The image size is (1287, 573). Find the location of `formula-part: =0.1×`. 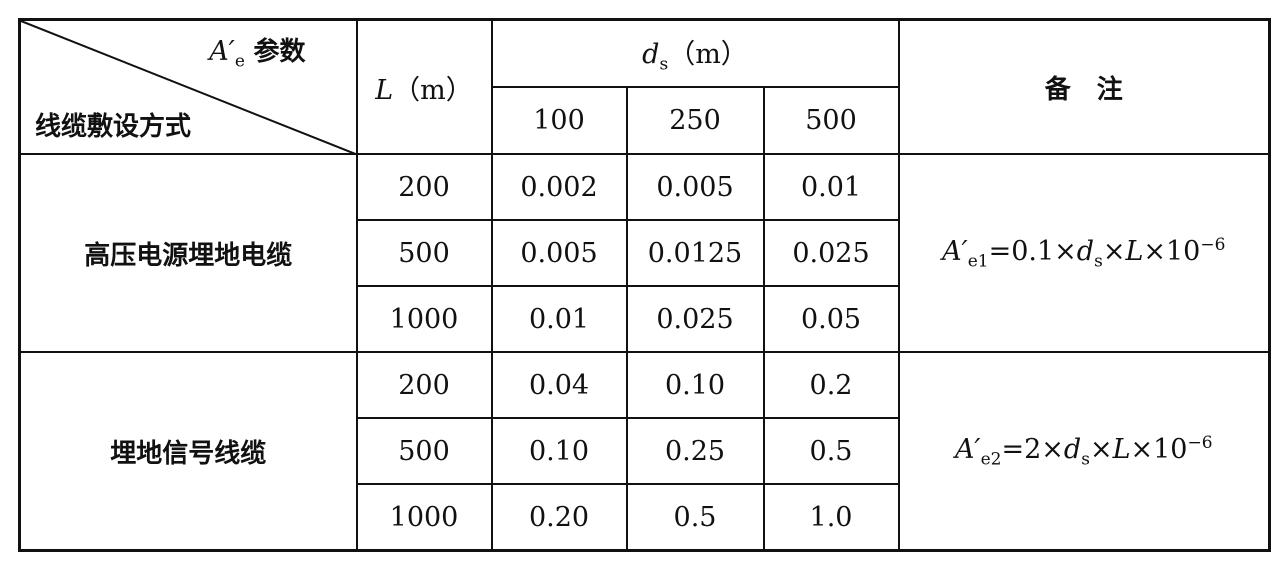

formula-part: =0.1× is located at coordinates (1032, 251).